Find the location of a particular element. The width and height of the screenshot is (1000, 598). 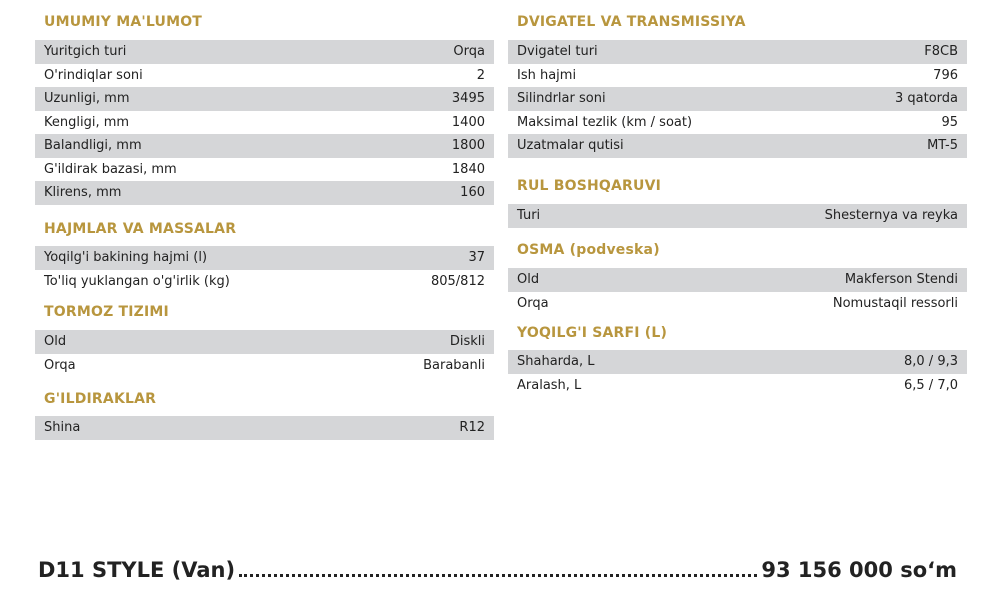

spec-row: G'ildirak bazasi, mm 1840 is located at coordinates (264, 170).